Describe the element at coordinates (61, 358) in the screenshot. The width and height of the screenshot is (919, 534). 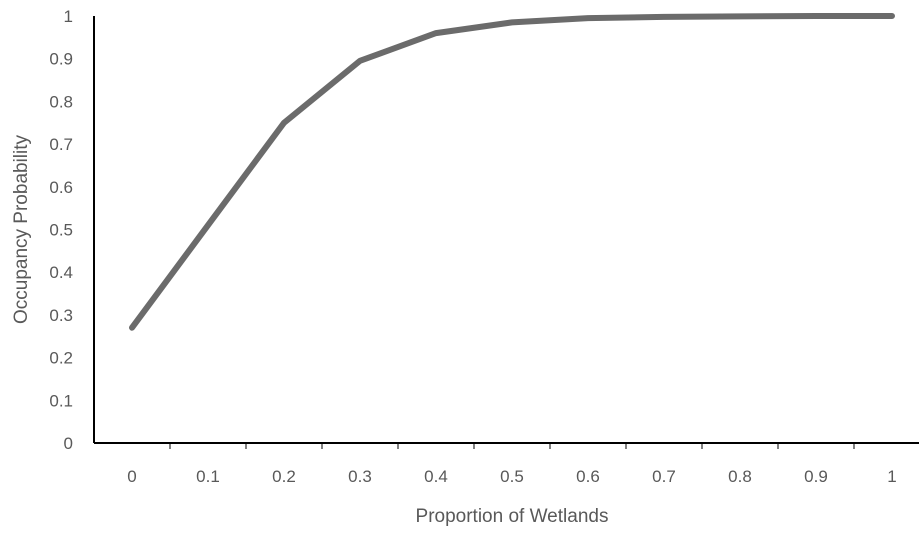
I see `y-tick-label: 0.2` at that location.